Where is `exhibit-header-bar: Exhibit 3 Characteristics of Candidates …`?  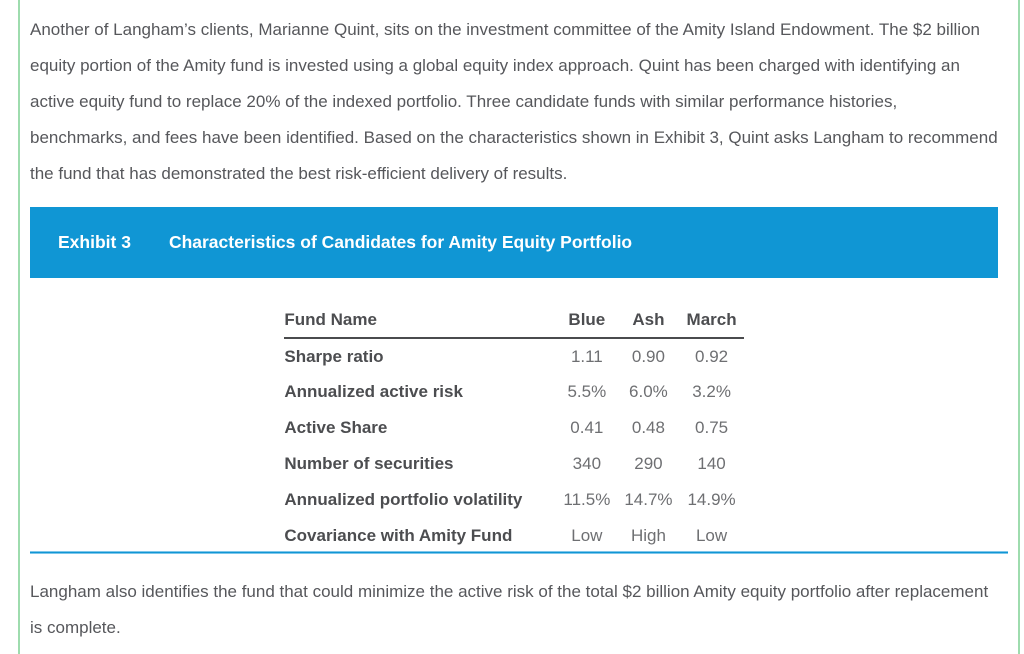
exhibit-header-bar: Exhibit 3 Characteristics of Candidates … is located at coordinates (514, 242).